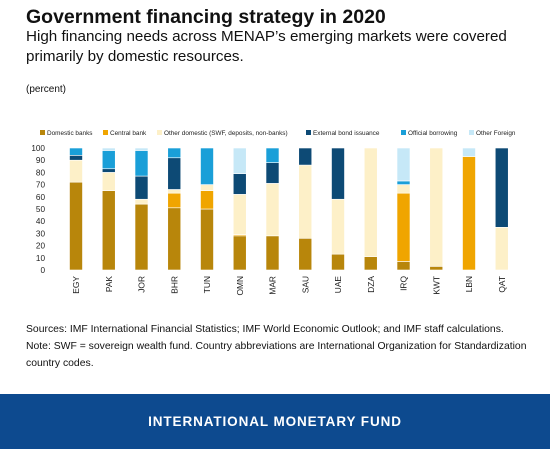 This screenshot has width=550, height=449. I want to click on bar-segment-irq-other-foreign, so click(403, 164).